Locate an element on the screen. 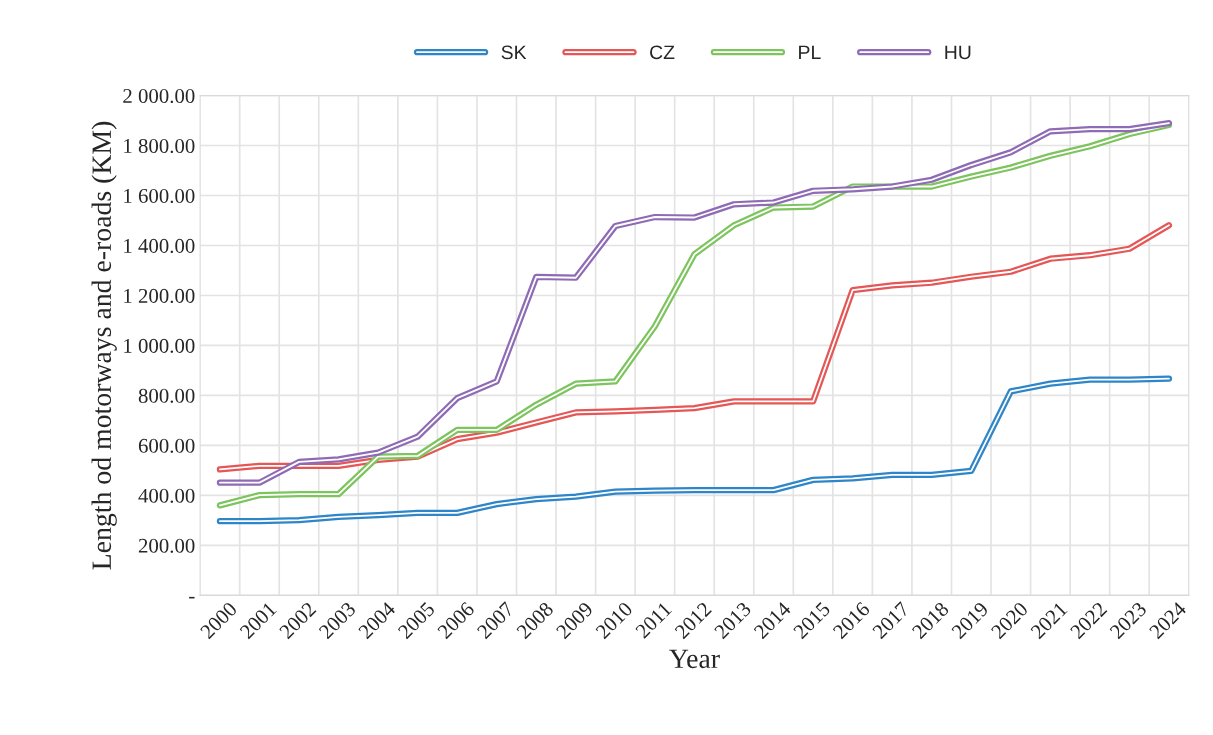 The width and height of the screenshot is (1213, 735). y-tick-label: 1 400.00 is located at coordinates (159, 246).